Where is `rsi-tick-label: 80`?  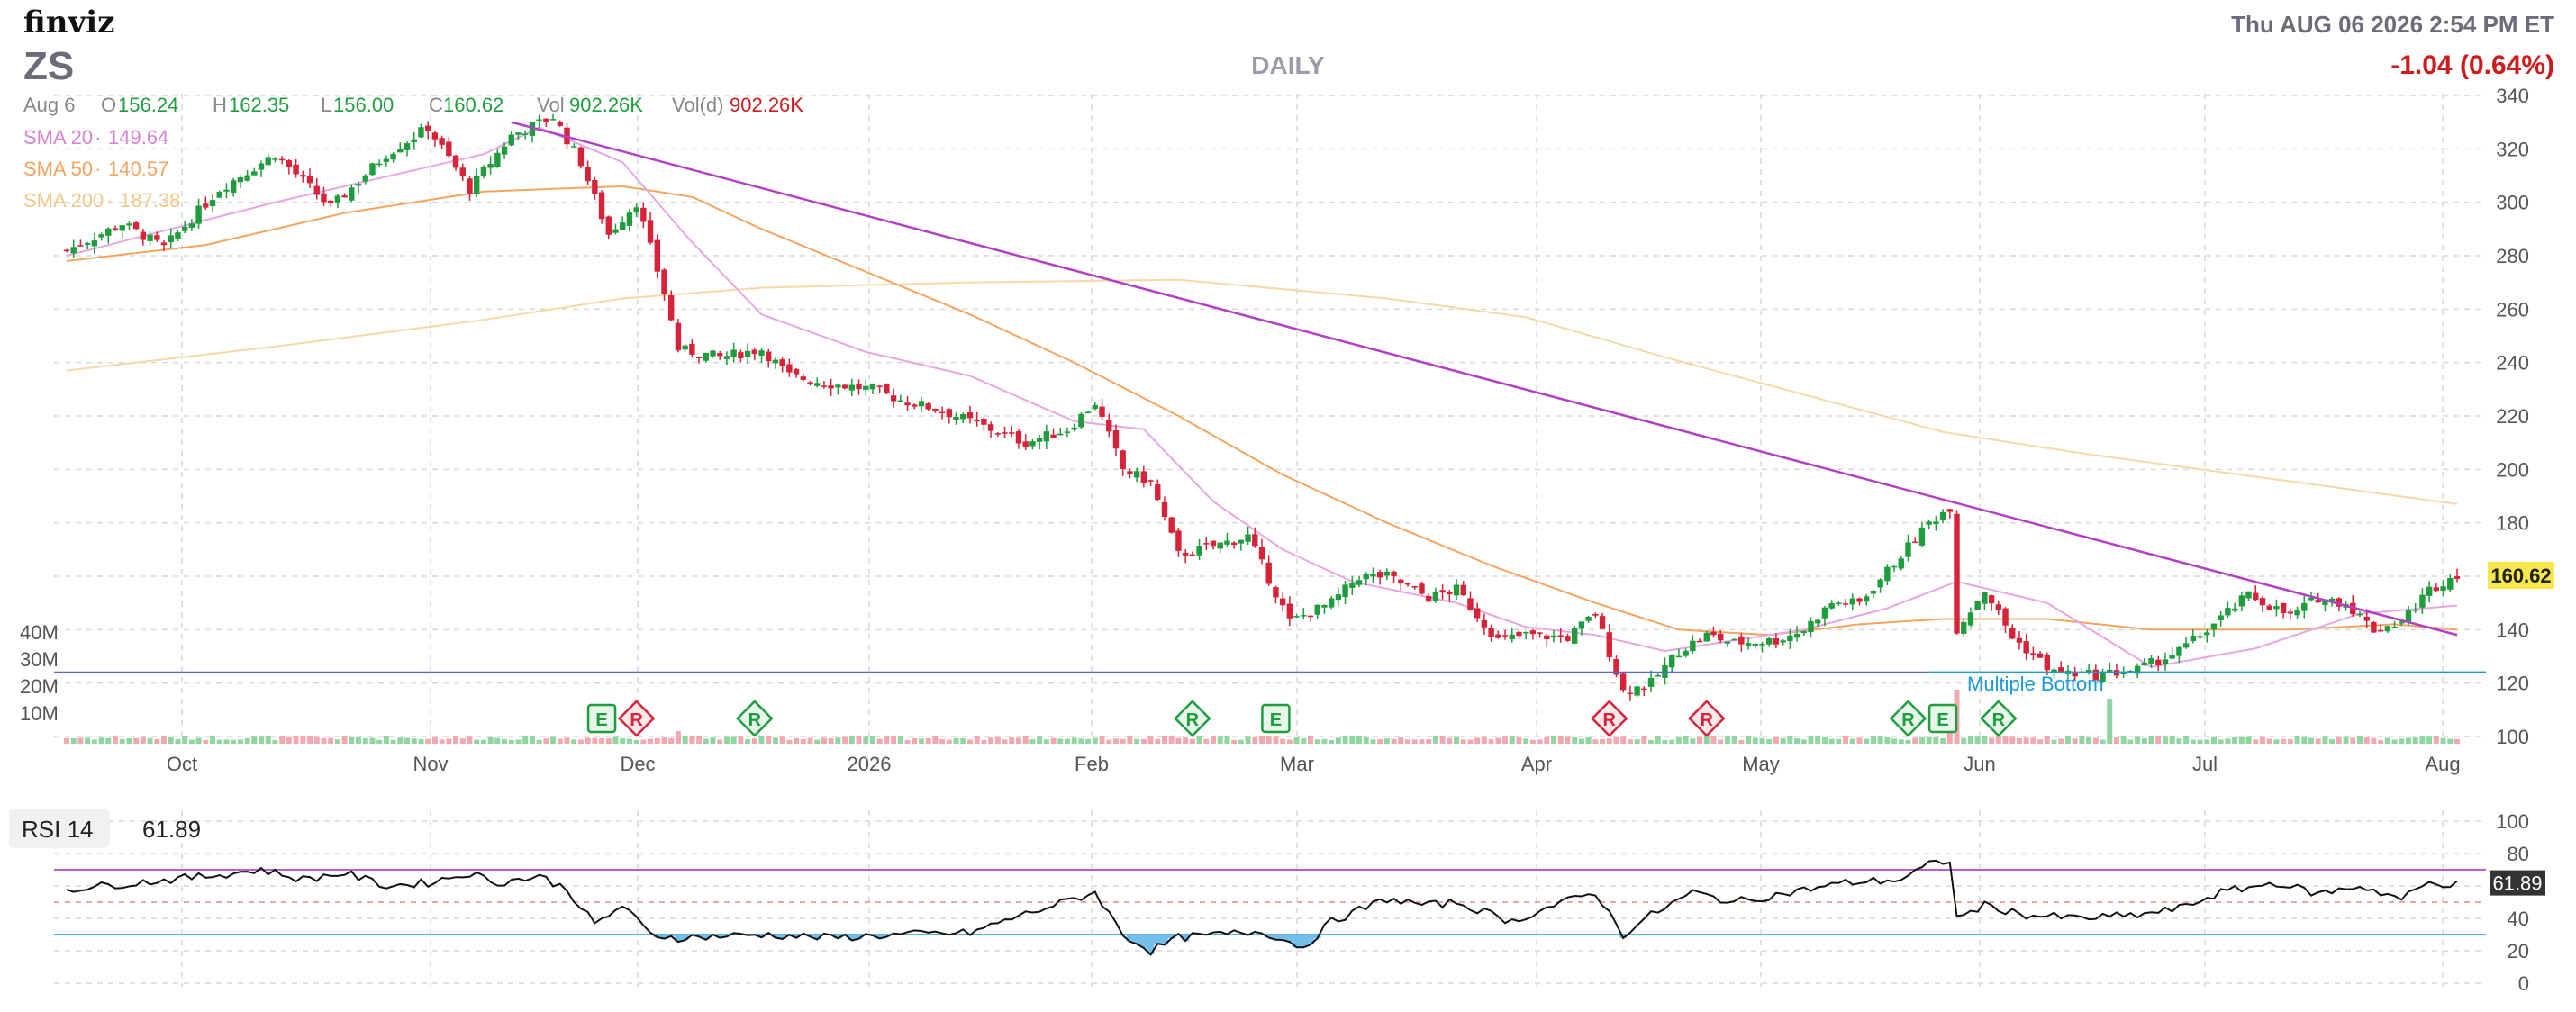 rsi-tick-label: 80 is located at coordinates (2518, 854).